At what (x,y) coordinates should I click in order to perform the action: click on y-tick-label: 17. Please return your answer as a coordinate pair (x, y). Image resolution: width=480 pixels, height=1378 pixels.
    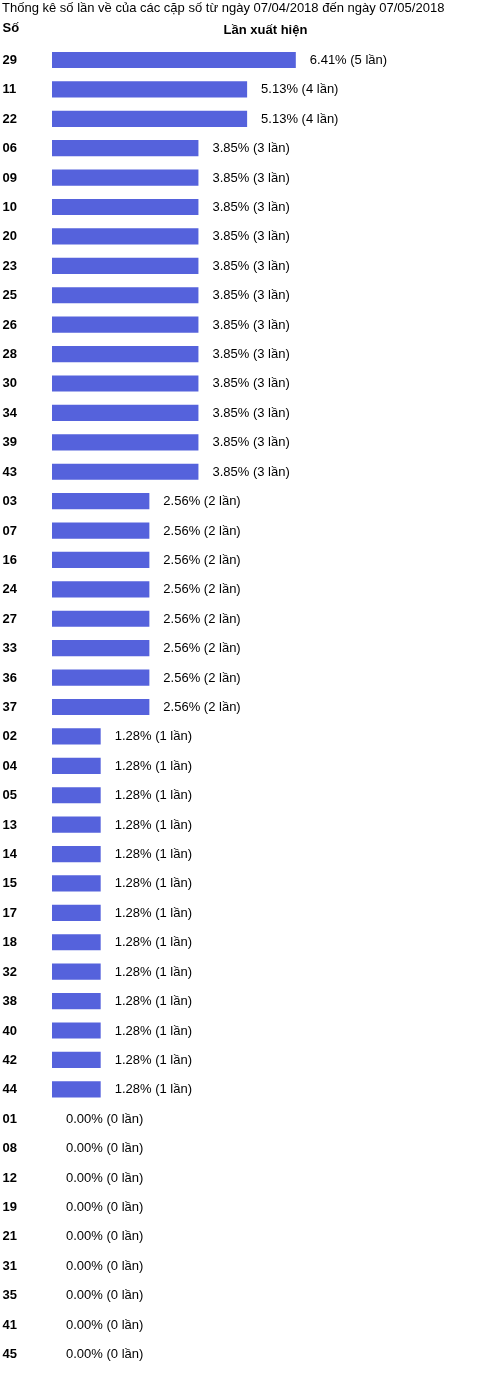
    Looking at the image, I should click on (9, 912).